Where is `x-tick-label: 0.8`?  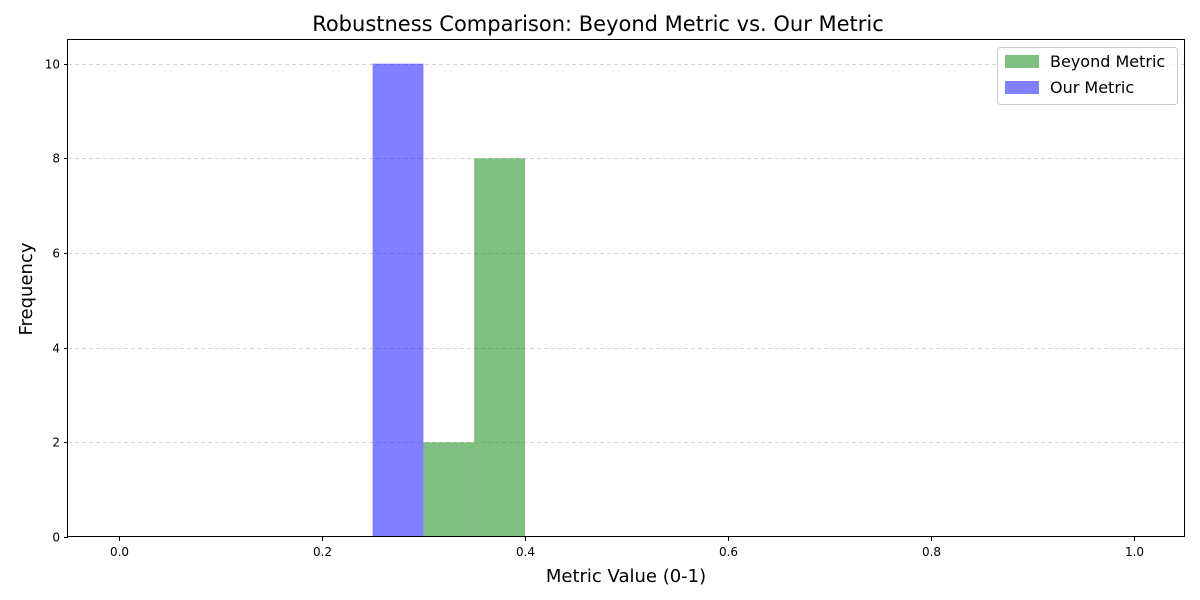 x-tick-label: 0.8 is located at coordinates (931, 552).